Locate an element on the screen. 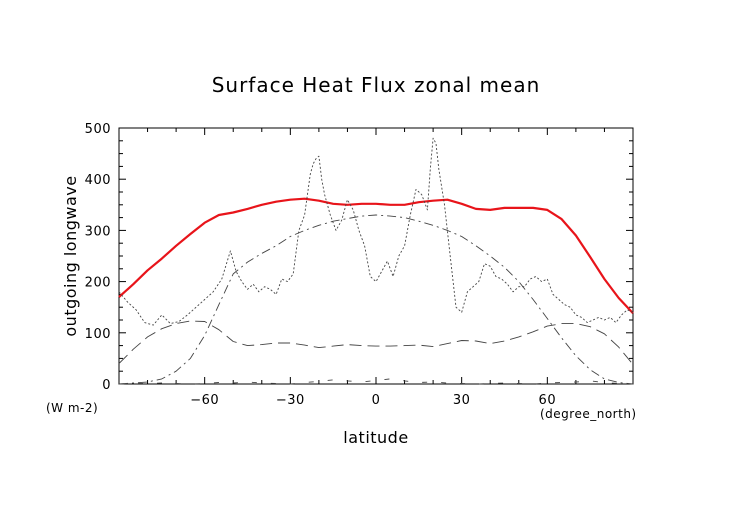 This screenshot has height=532, width=752. y-tick-label: 400 is located at coordinates (98, 180).